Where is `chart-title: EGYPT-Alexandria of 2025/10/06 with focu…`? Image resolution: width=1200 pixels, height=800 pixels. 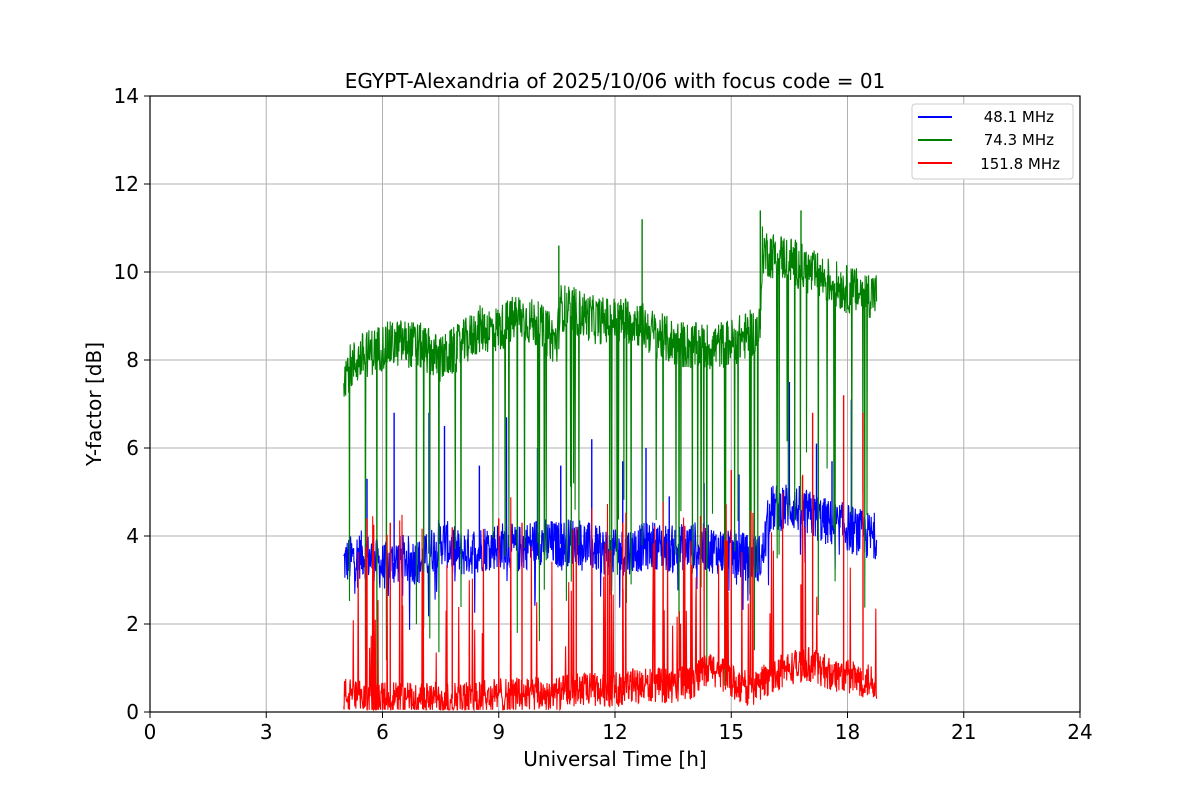 chart-title: EGYPT-Alexandria of 2025/10/06 with focu… is located at coordinates (615, 81).